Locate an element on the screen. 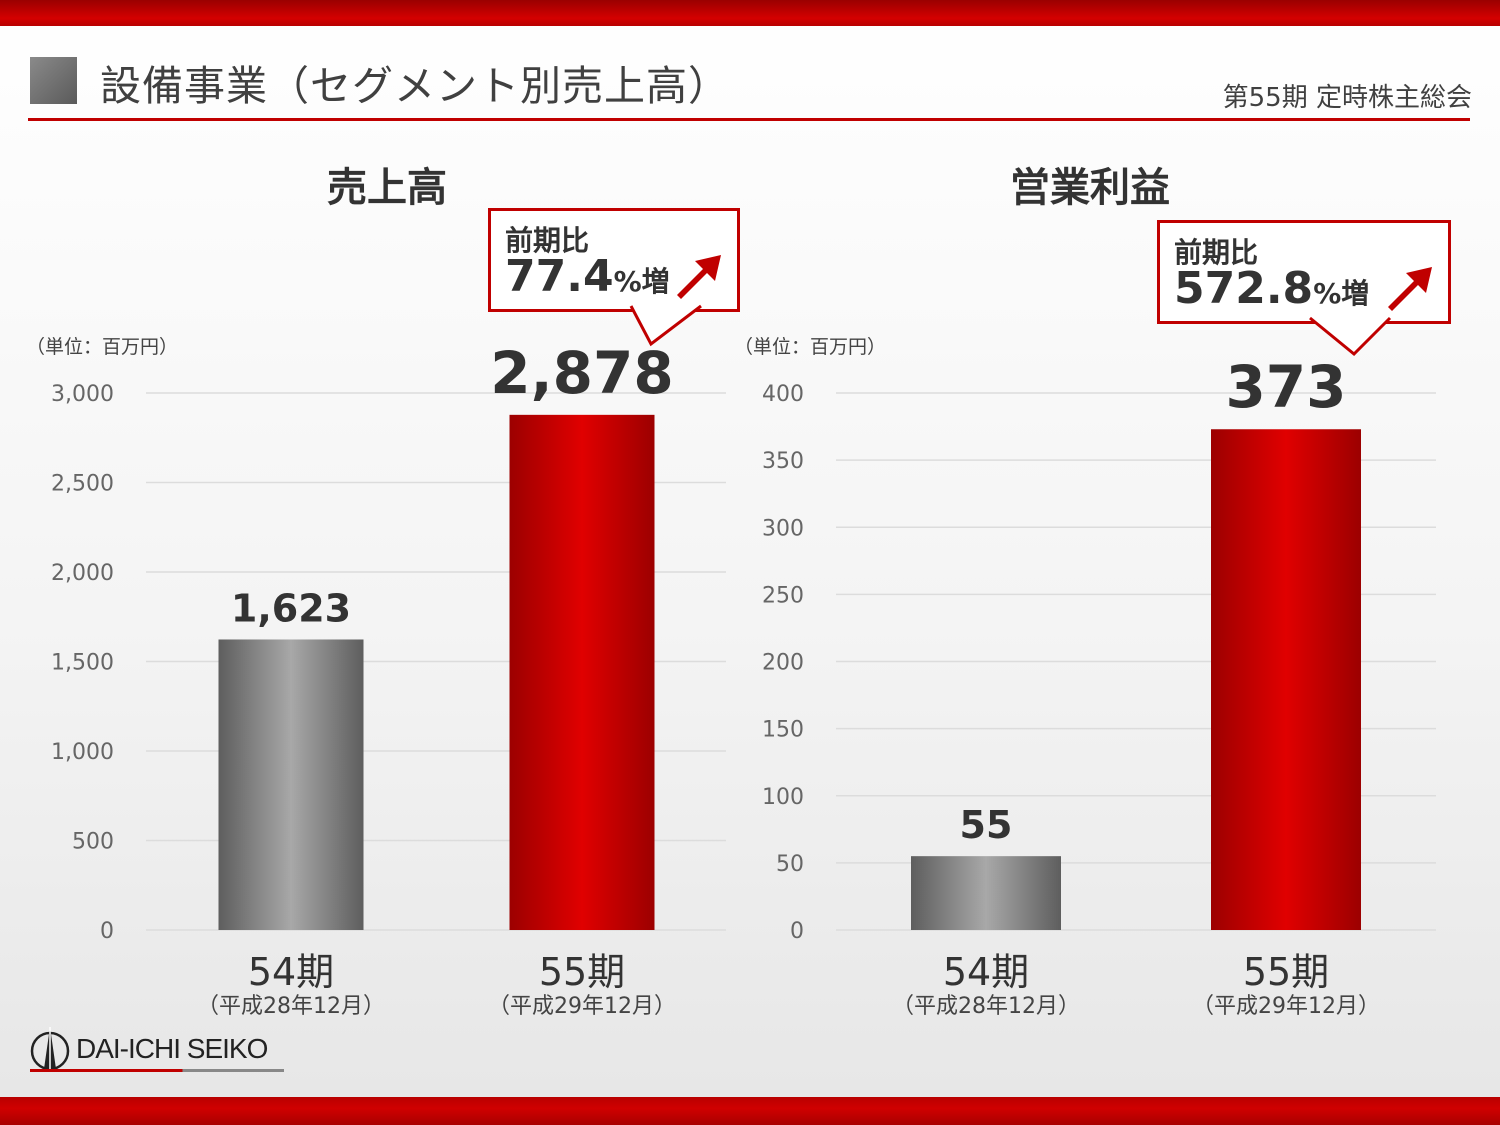 This screenshot has height=1125, width=1500. callout-value-profit: 572.8 is located at coordinates (1244, 288).